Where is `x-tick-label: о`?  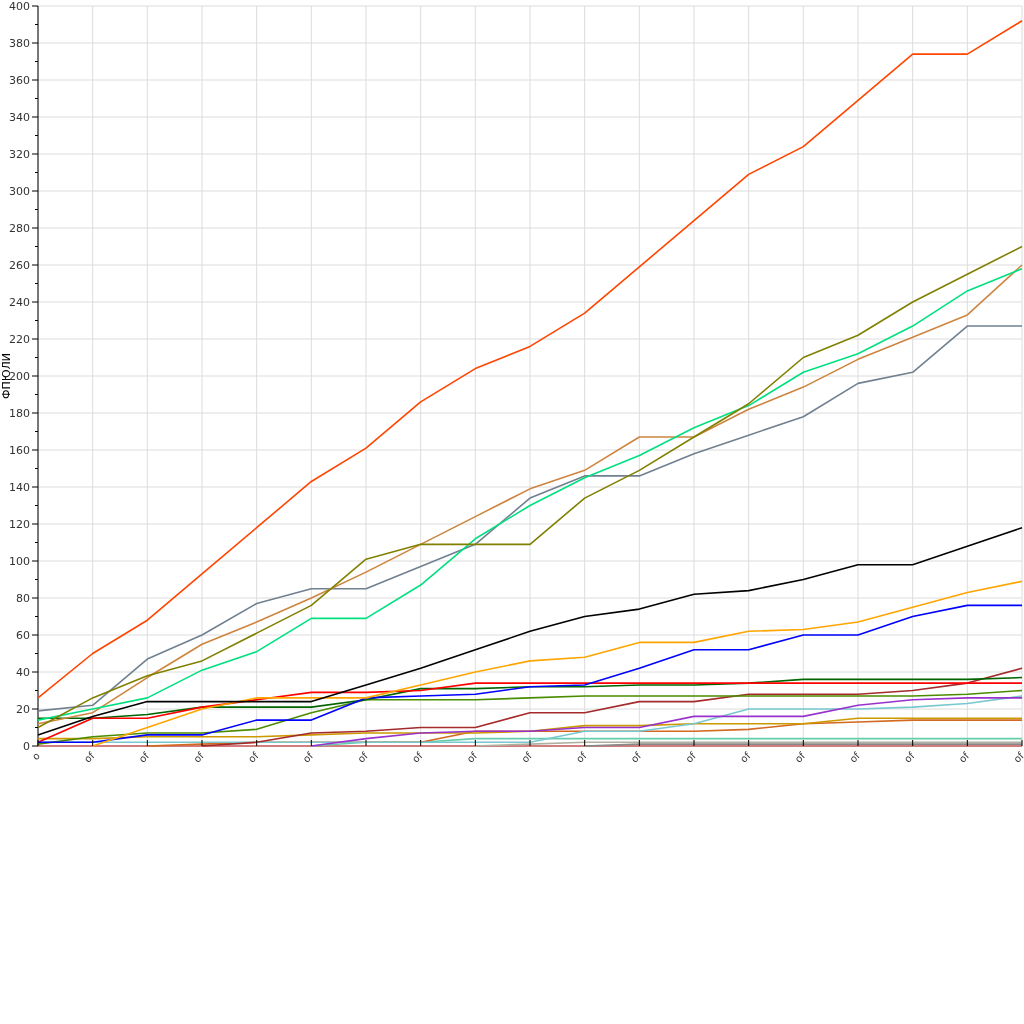 x-tick-label: о is located at coordinates (35, 756).